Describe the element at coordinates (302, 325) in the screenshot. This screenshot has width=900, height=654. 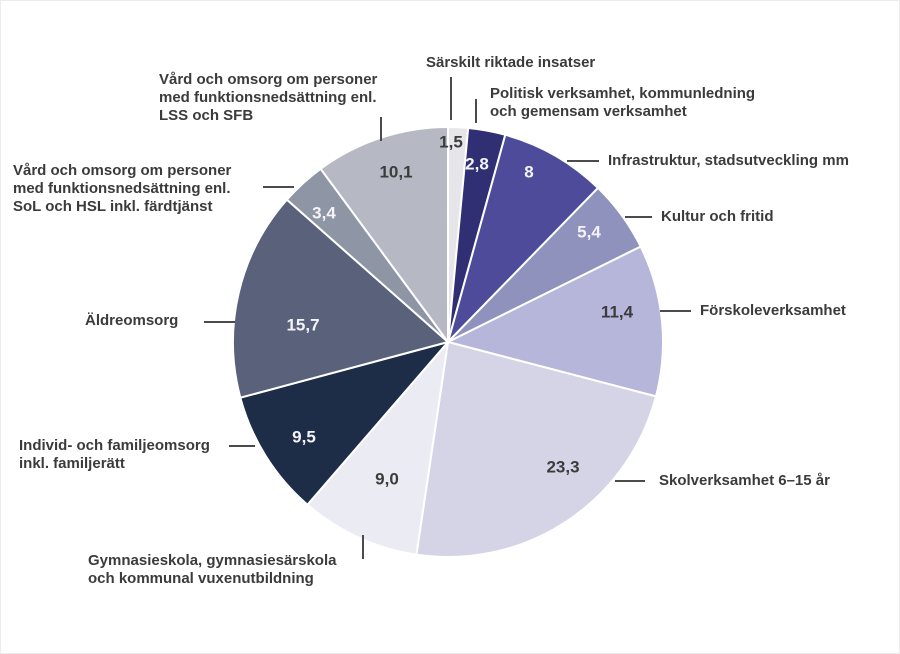
I see `slice-value-label: 15,7` at that location.